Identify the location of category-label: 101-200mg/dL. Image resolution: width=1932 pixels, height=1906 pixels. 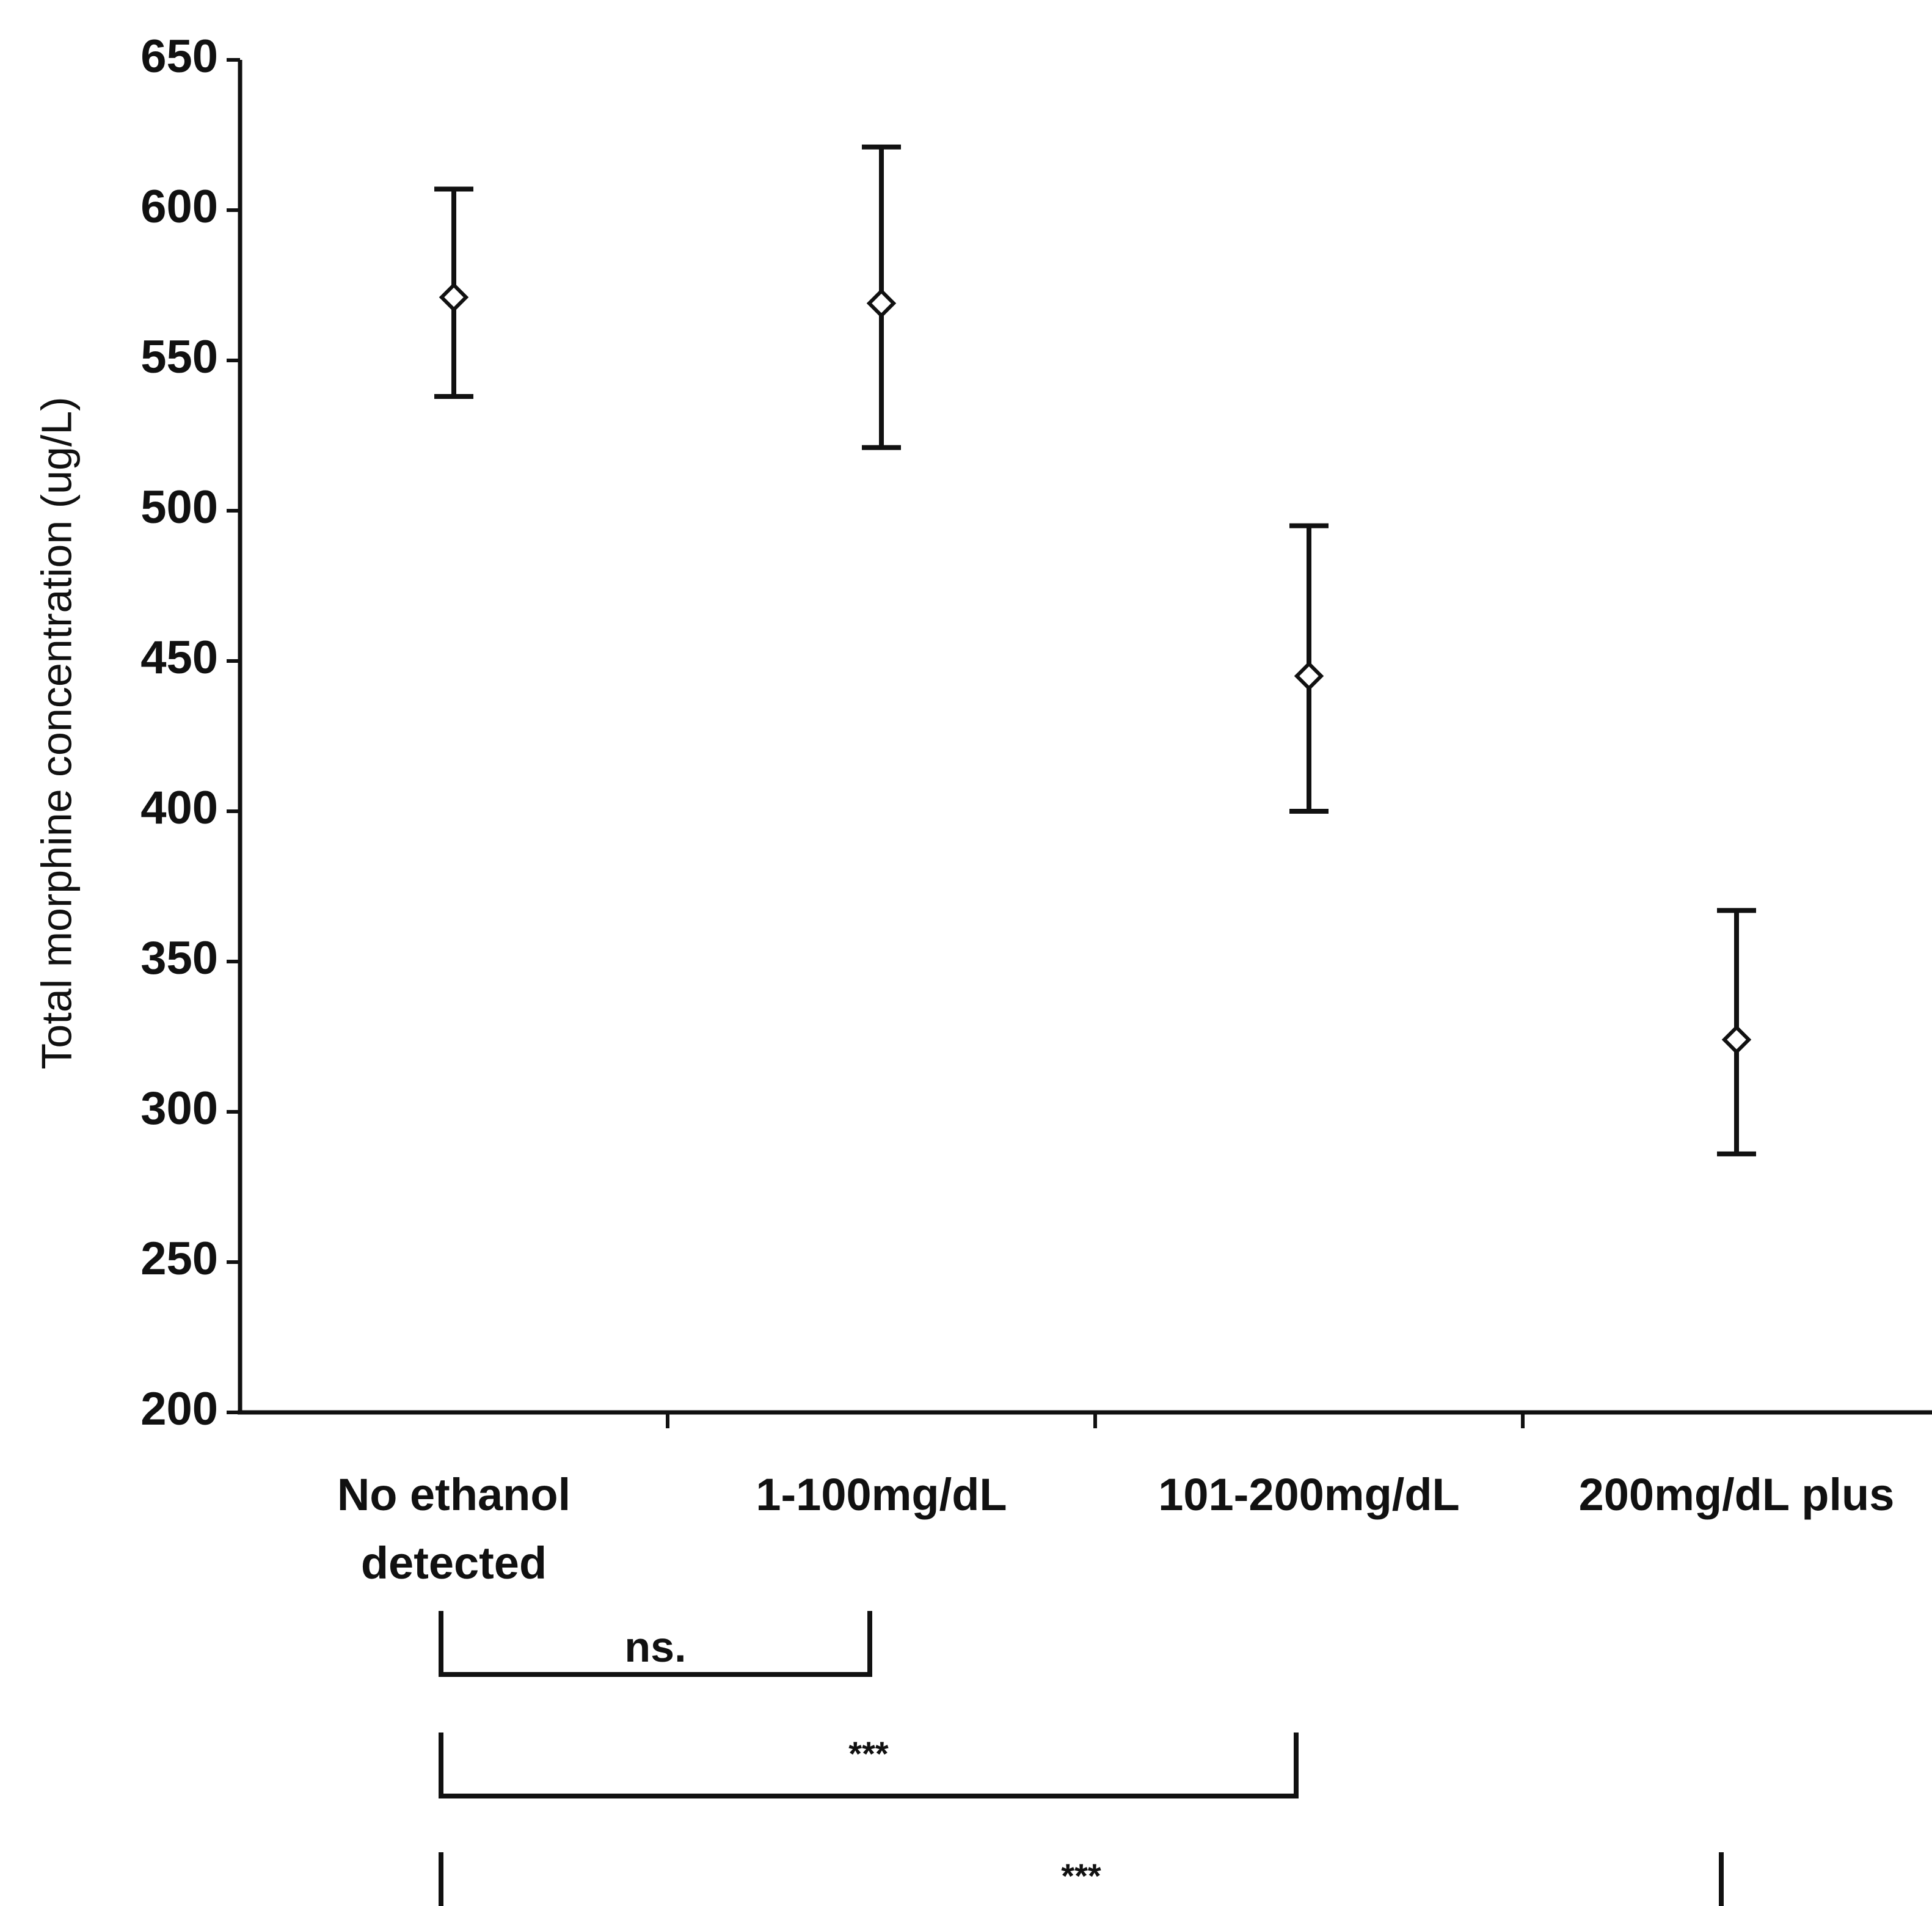
(1309, 1495).